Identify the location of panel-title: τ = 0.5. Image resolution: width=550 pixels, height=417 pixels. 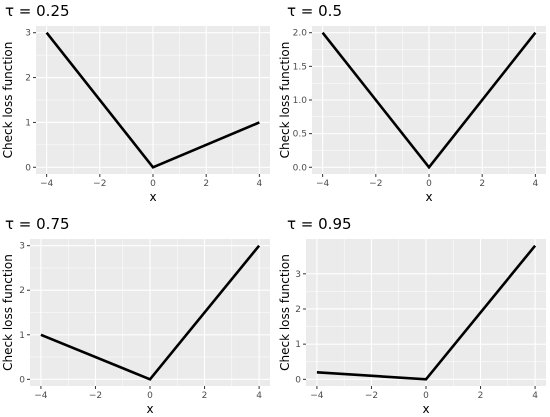
(314, 11).